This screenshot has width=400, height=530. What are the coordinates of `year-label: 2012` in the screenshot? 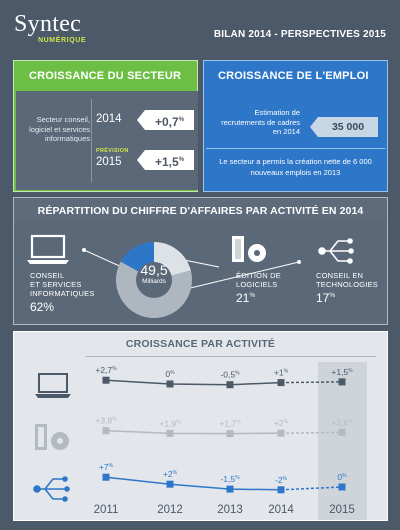 It's located at (170, 510).